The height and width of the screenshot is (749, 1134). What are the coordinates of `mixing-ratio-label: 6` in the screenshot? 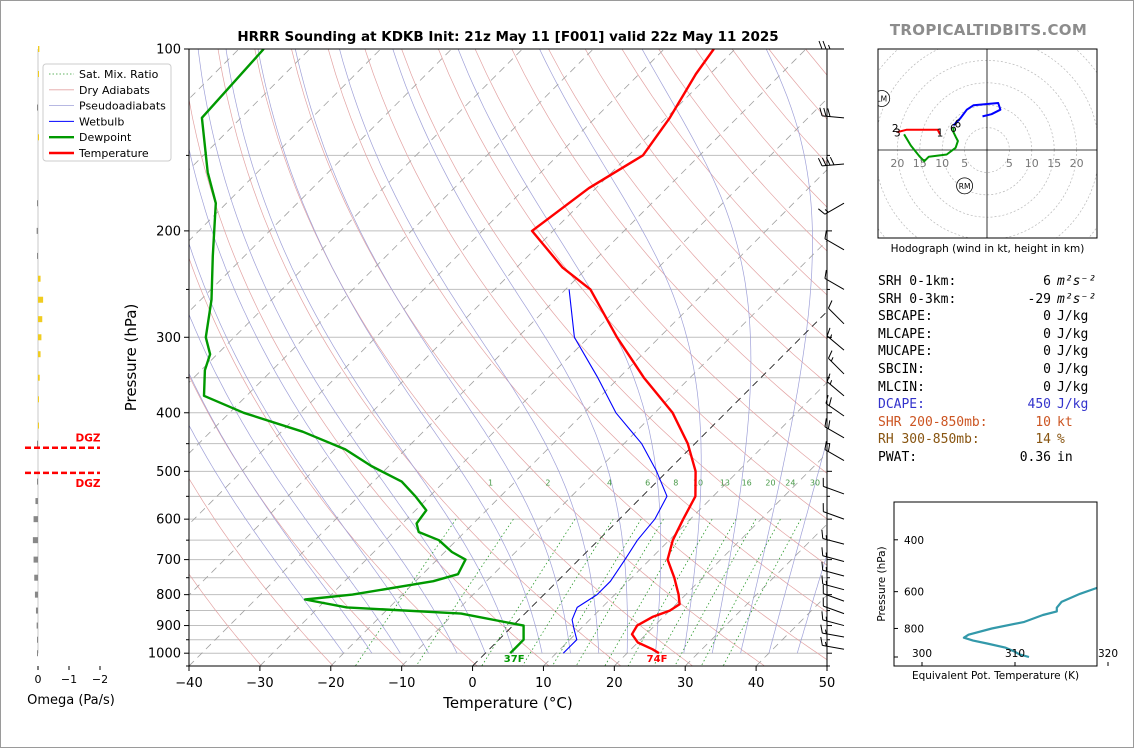 It's located at (647, 483).